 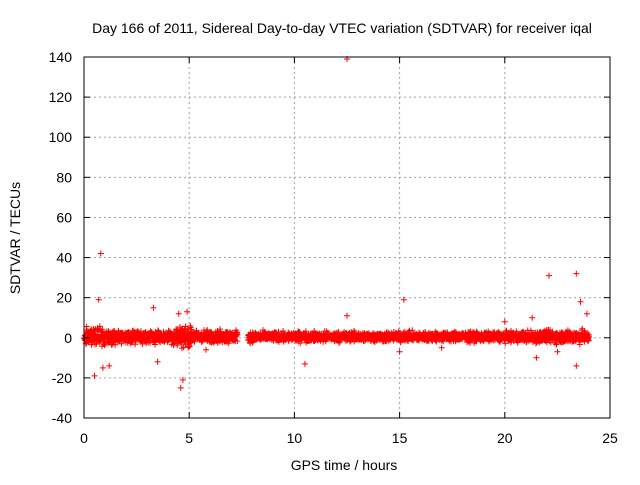 I want to click on y-tick-label: 80, so click(x=64, y=177).